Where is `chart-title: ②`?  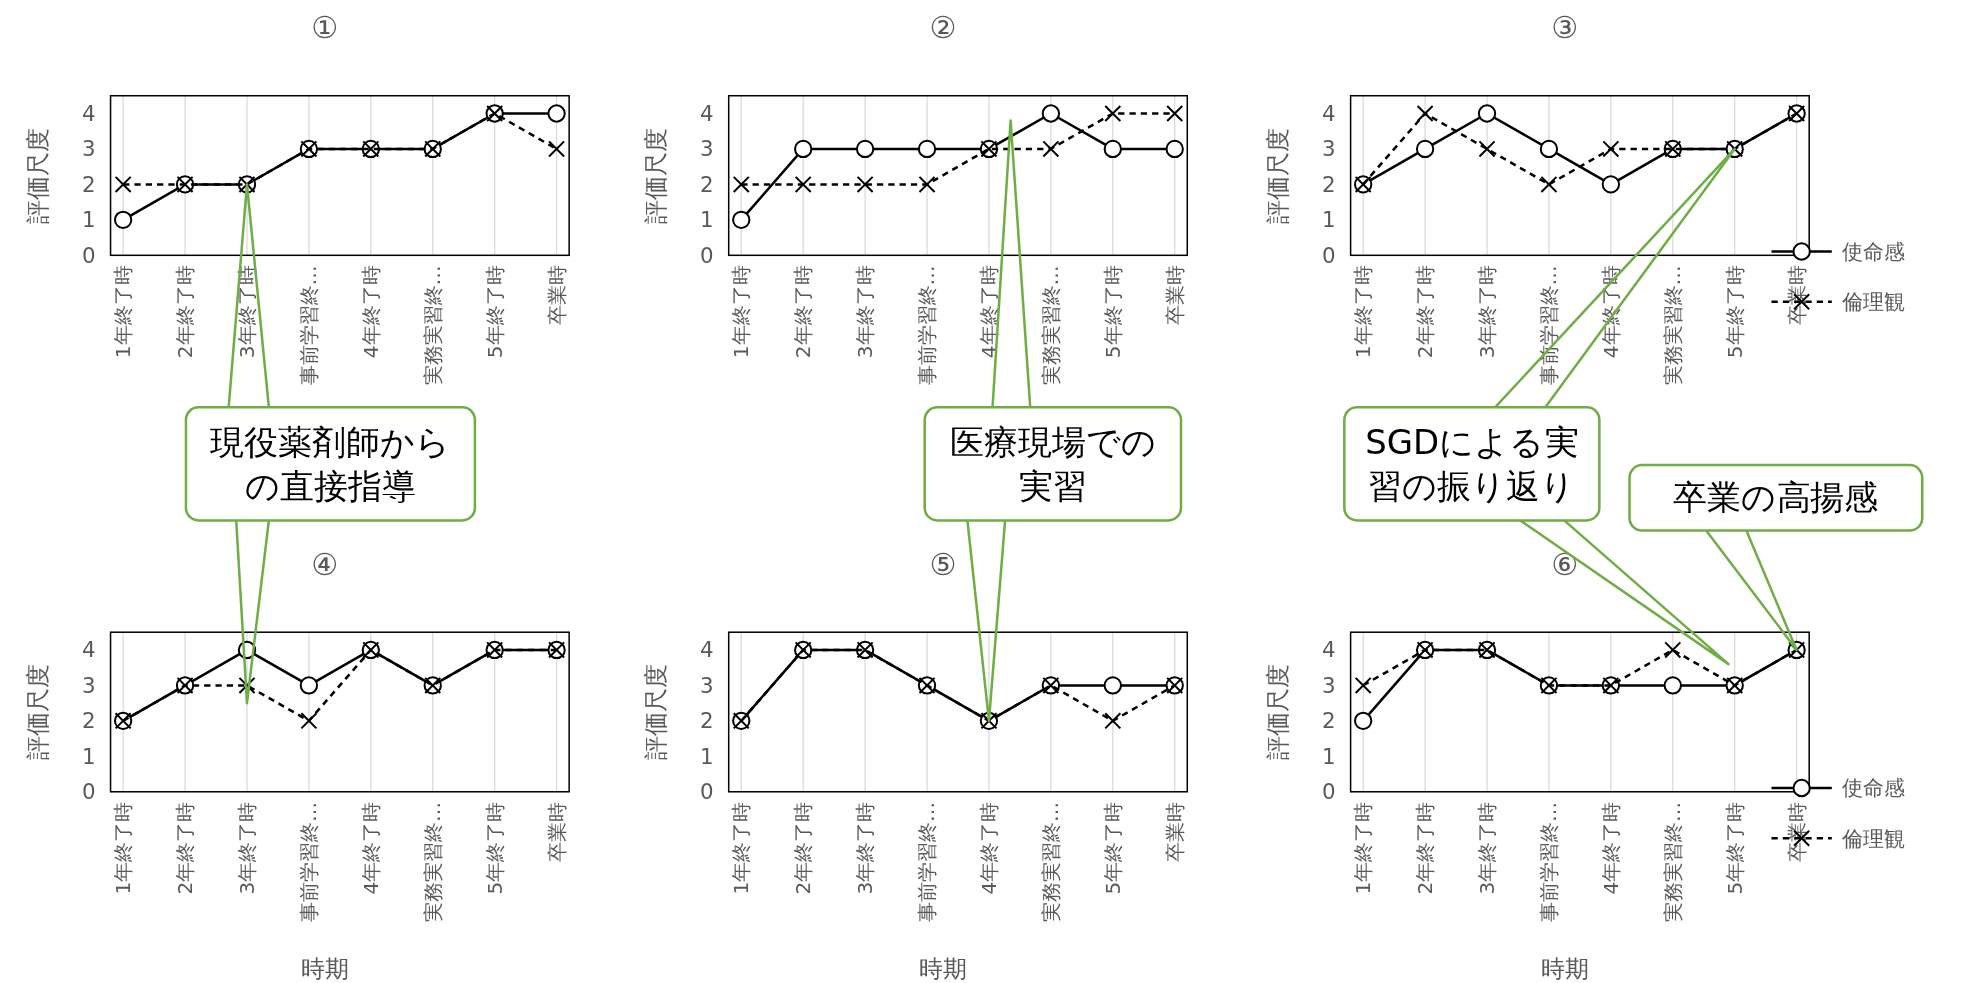 chart-title: ② is located at coordinates (943, 28).